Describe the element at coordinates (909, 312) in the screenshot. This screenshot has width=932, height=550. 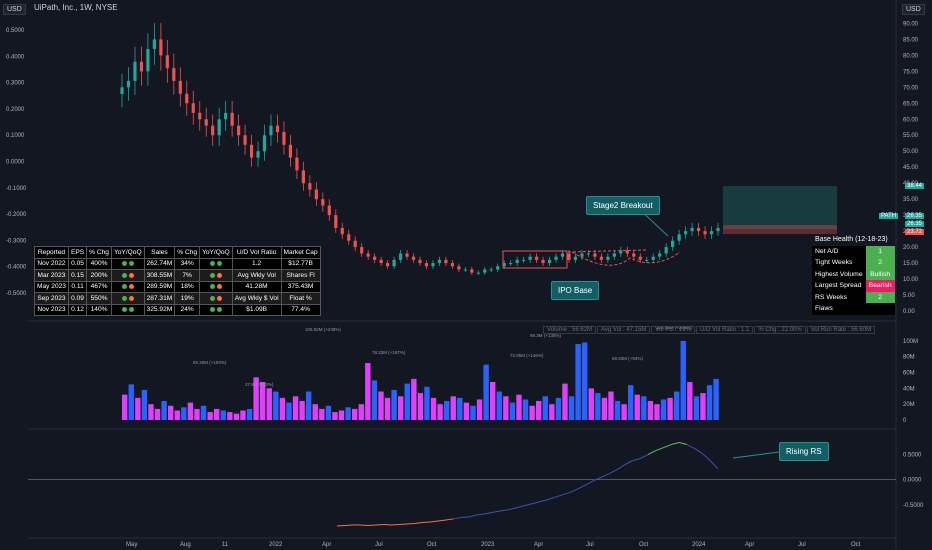
I see `price-tick-label: 0.00` at that location.